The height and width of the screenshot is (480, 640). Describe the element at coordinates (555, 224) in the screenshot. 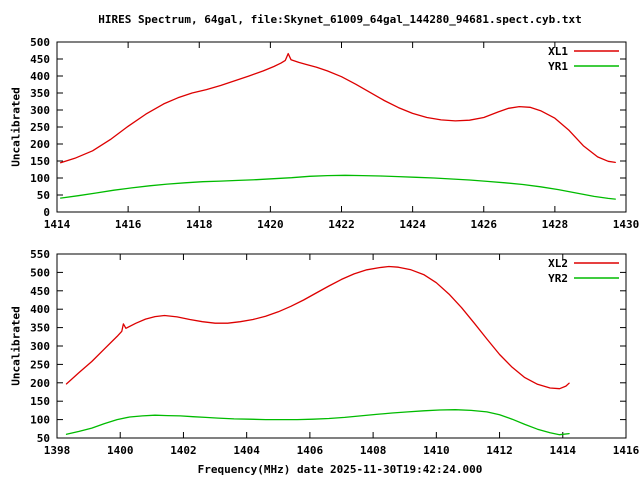

I see `x-tick-label: 1428` at that location.